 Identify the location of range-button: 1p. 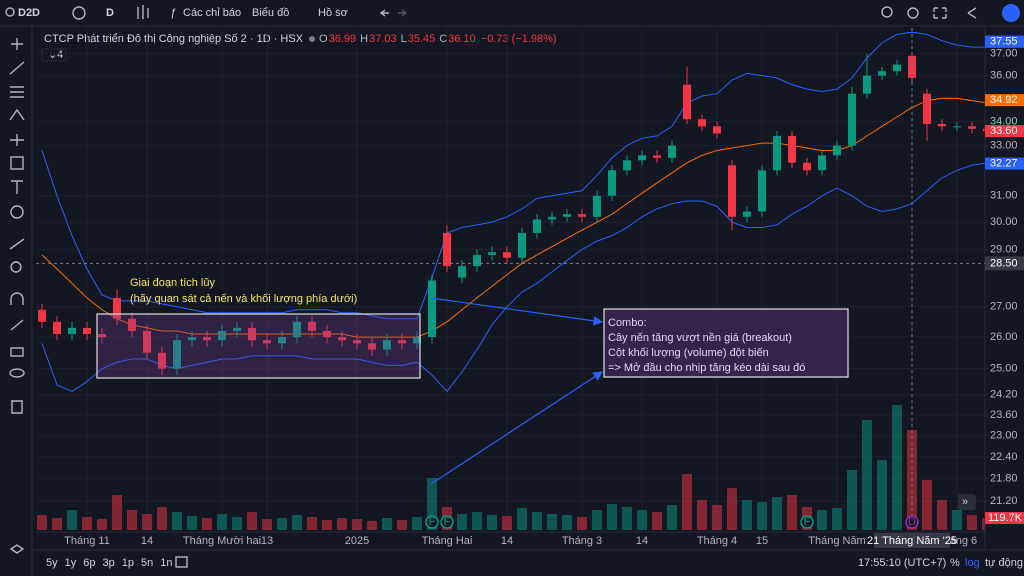
(128, 563).